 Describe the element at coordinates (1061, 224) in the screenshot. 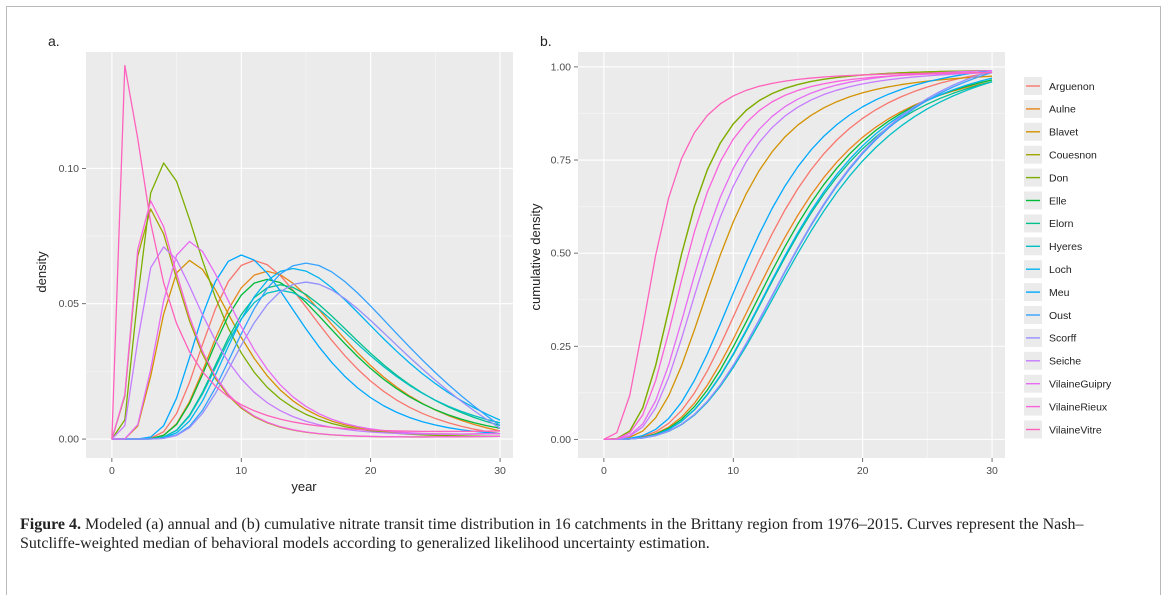

I see `legend-label-elorn: Elorn` at that location.